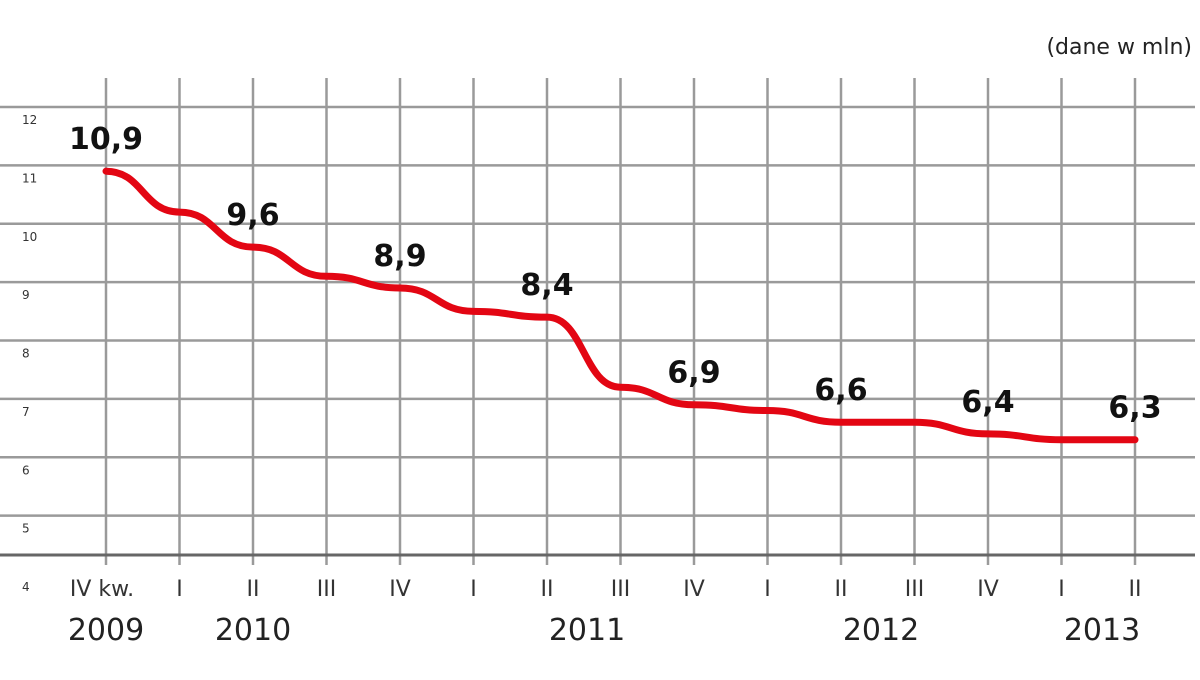  I want to click on data-label: 6,9, so click(693, 373).